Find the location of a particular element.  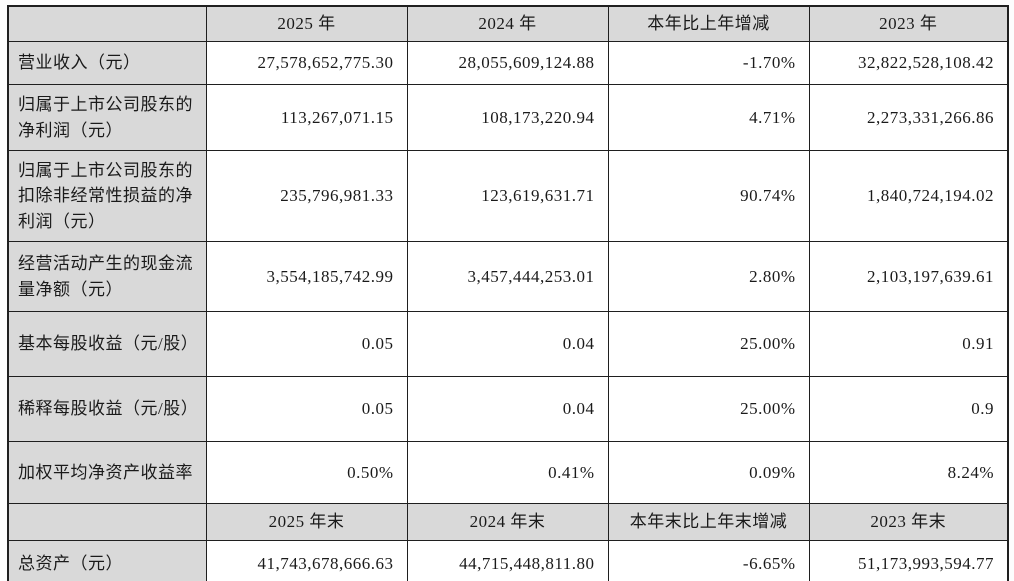

value-cell: 108,173,220.94 is located at coordinates (507, 117).